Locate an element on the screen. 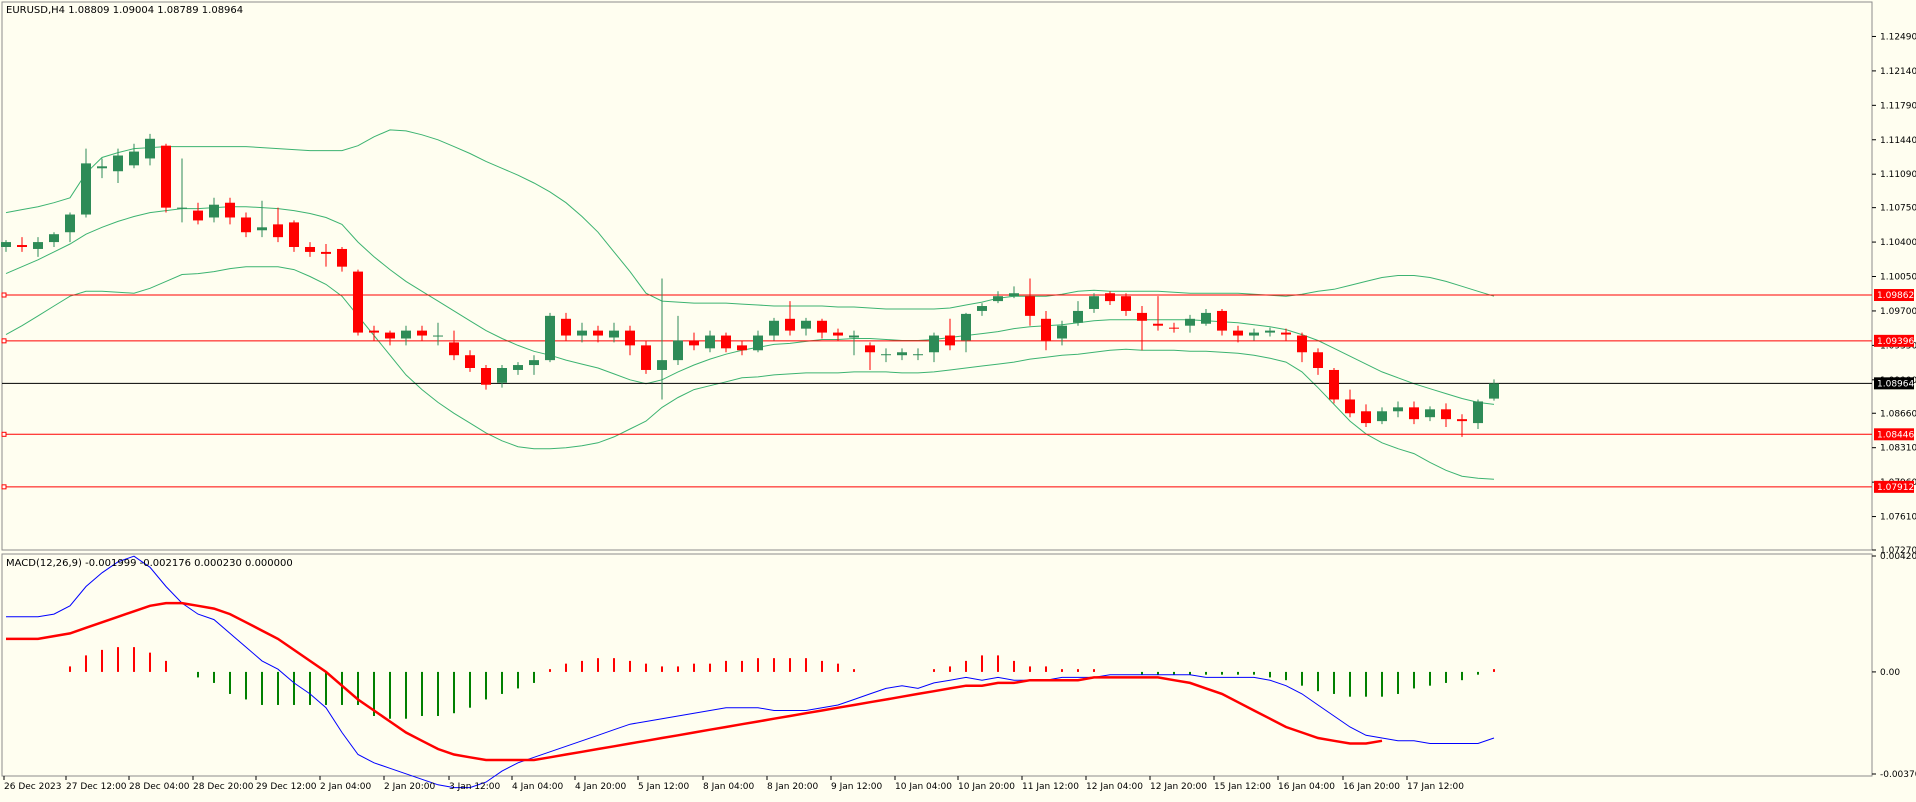 This screenshot has height=802, width=1916. current-price-label: 1.08964 is located at coordinates (1895, 384).